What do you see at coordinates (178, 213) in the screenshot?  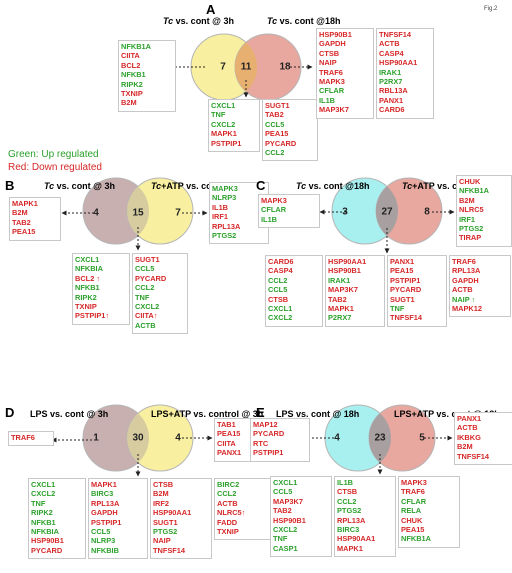 I see `panel-b-right-count: 7` at bounding box center [178, 213].